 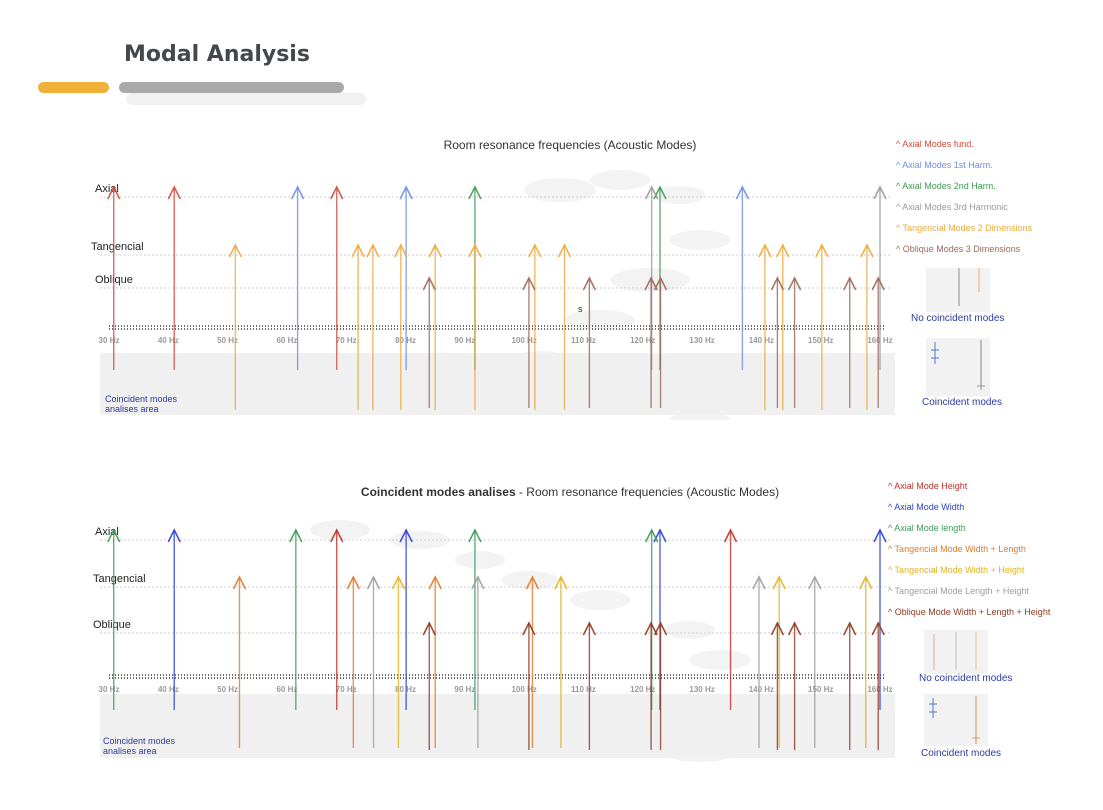 What do you see at coordinates (109, 340) in the screenshot?
I see `tick-label: 30 Hz` at bounding box center [109, 340].